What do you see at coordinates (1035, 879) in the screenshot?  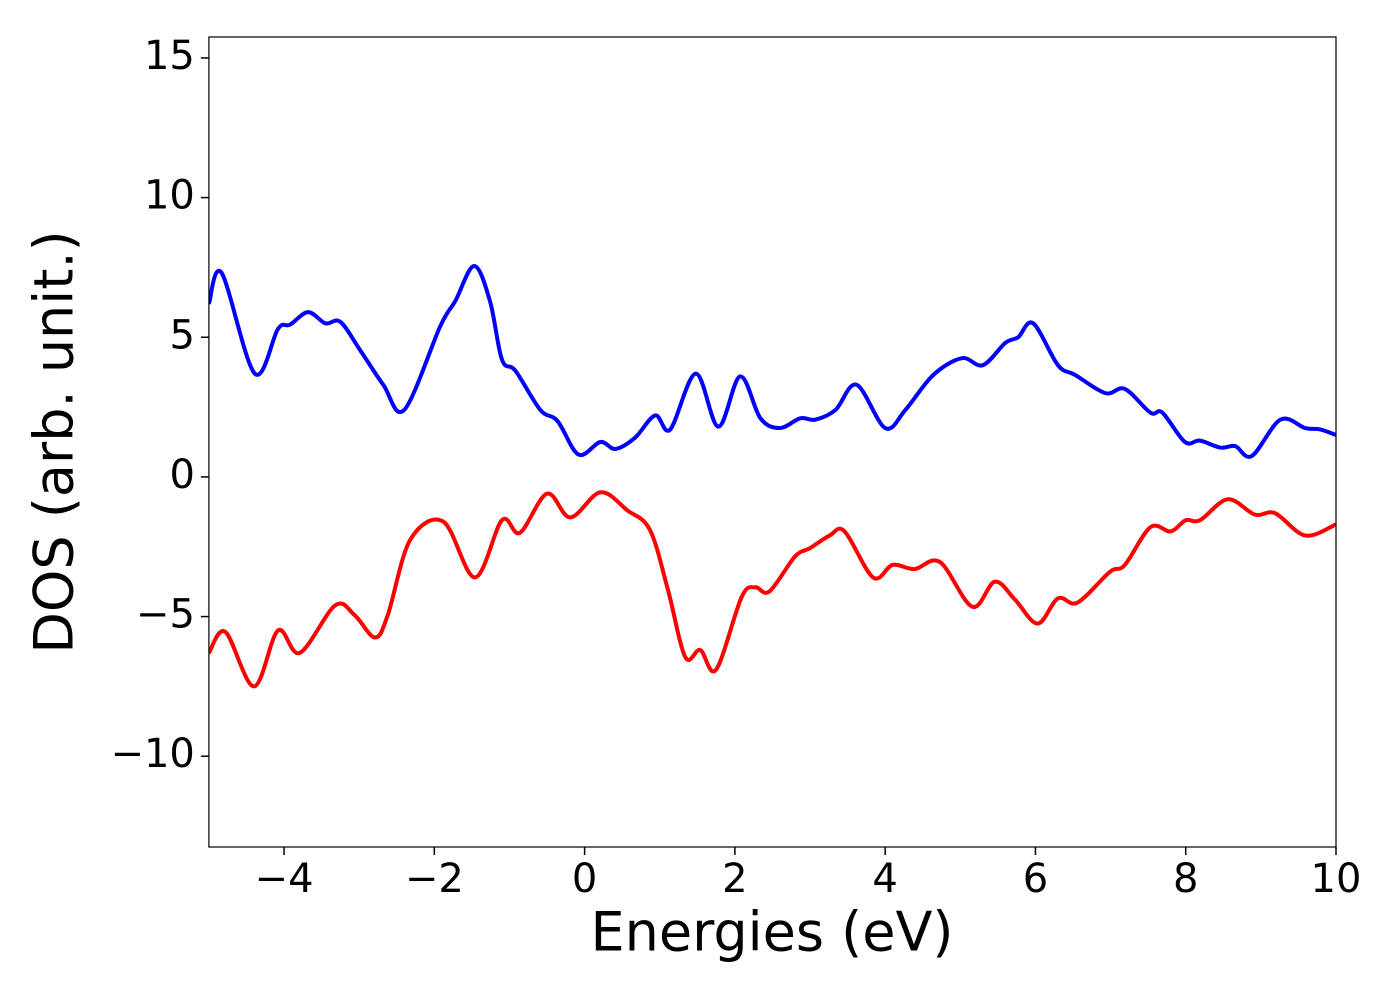 I see `x-tick-label: 6` at bounding box center [1035, 879].